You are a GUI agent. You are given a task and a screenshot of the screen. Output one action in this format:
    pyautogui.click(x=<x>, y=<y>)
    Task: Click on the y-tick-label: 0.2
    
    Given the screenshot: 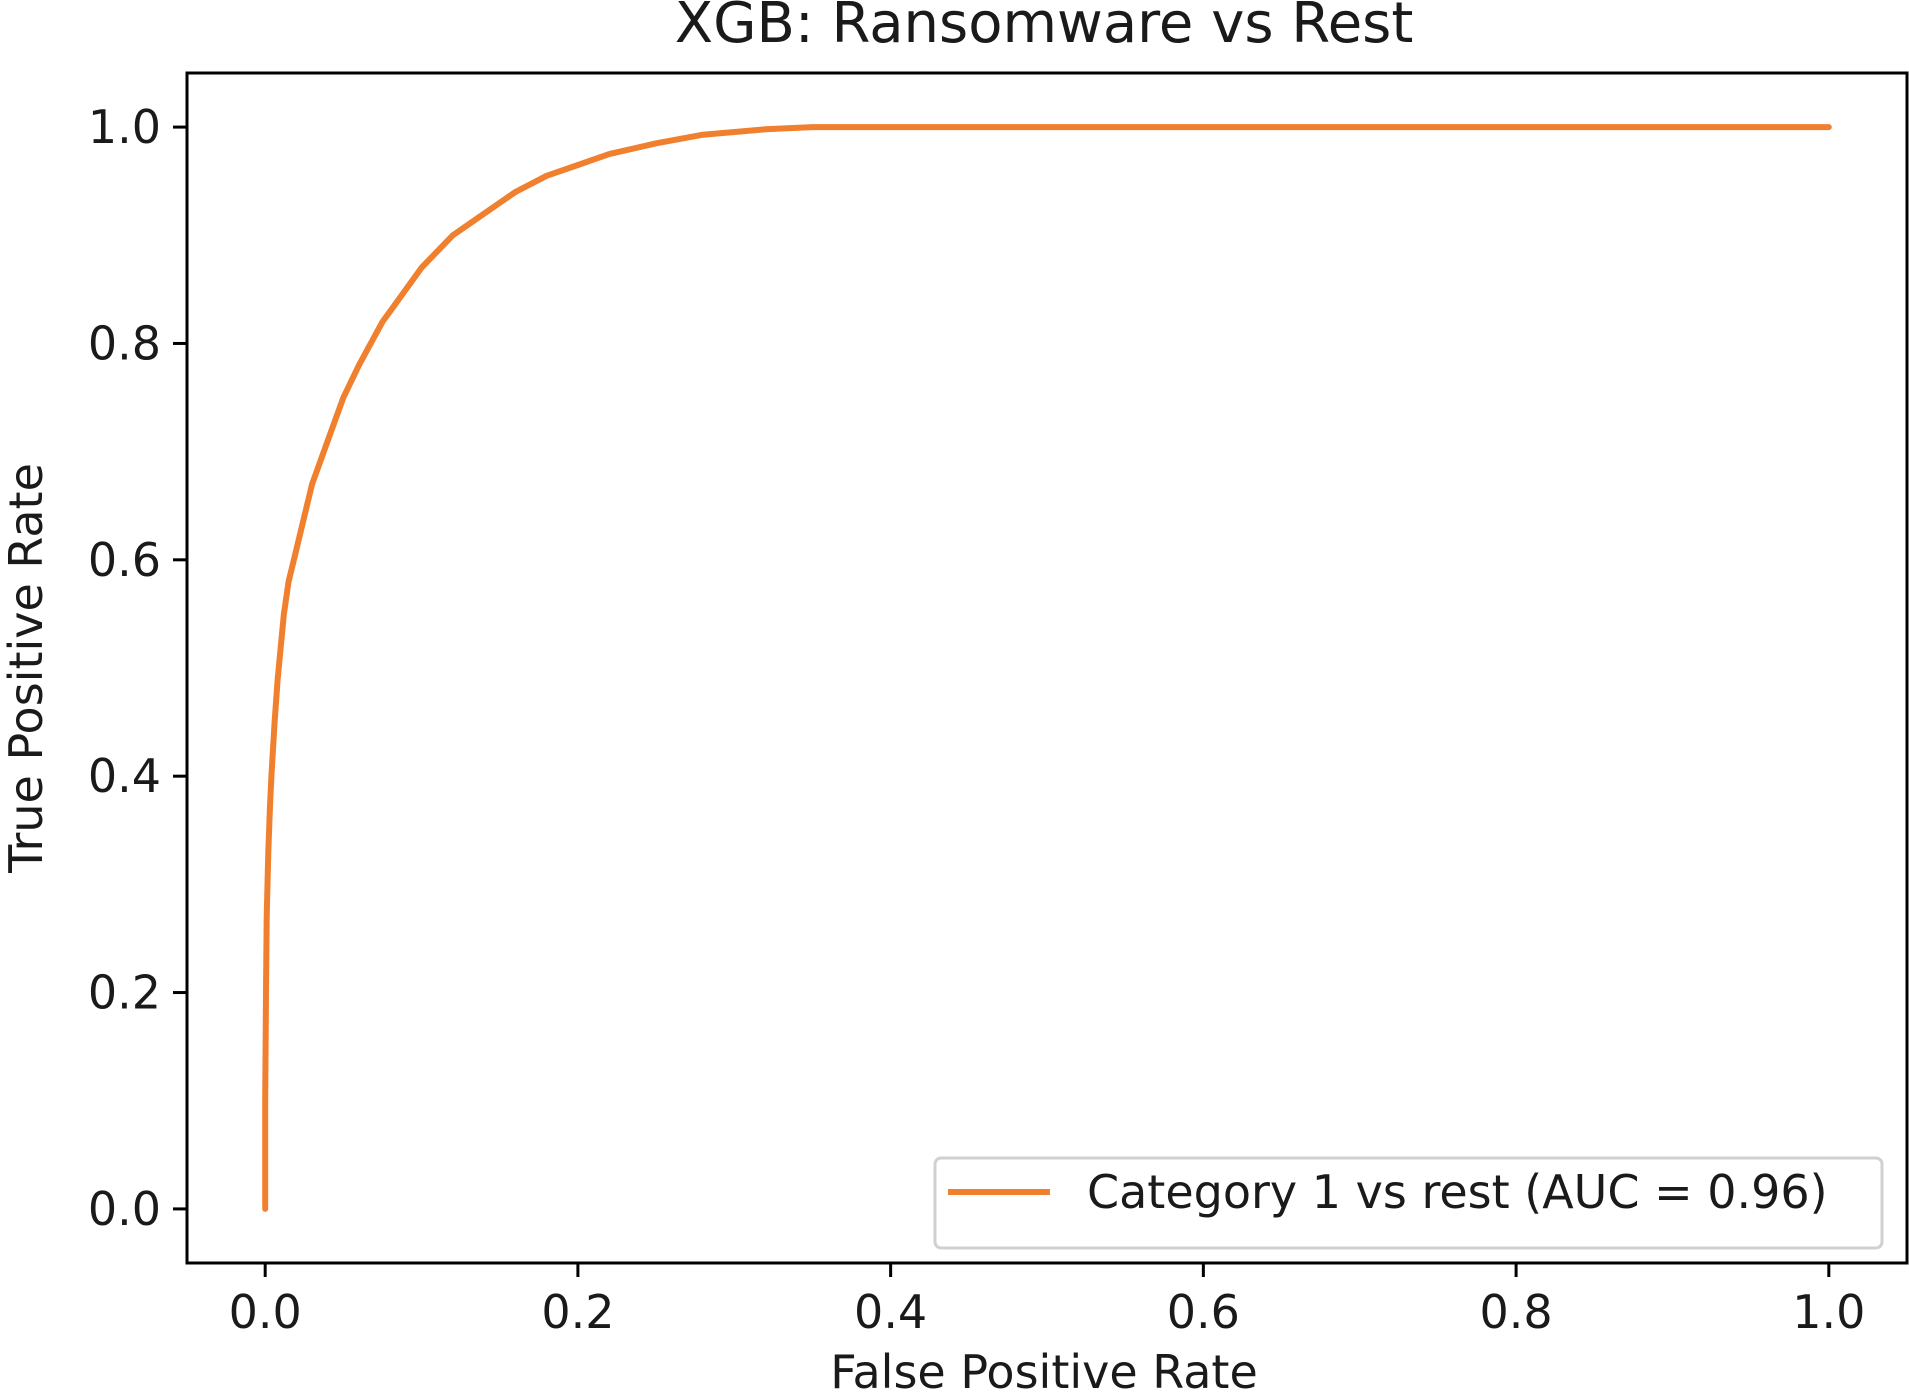 What is the action you would take?
    pyautogui.click(x=124, y=993)
    